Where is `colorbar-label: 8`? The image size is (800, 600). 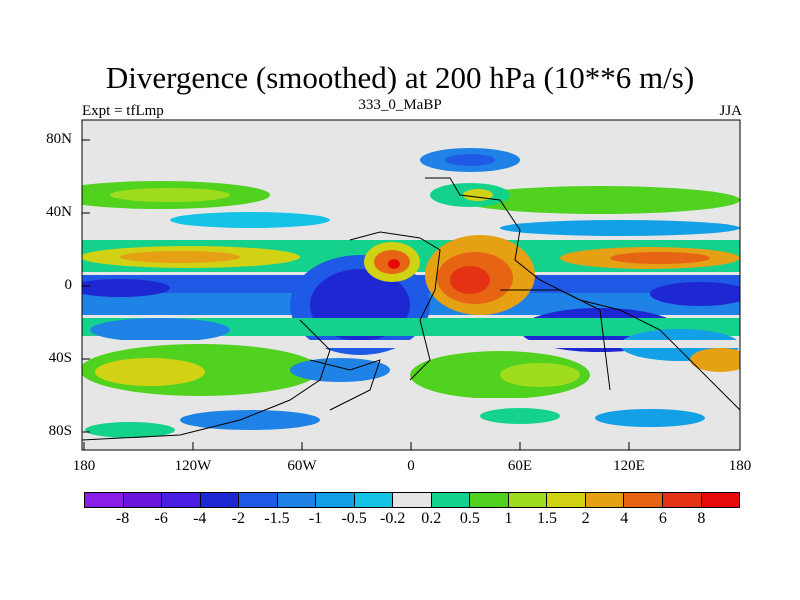 colorbar-label: 8 is located at coordinates (701, 518).